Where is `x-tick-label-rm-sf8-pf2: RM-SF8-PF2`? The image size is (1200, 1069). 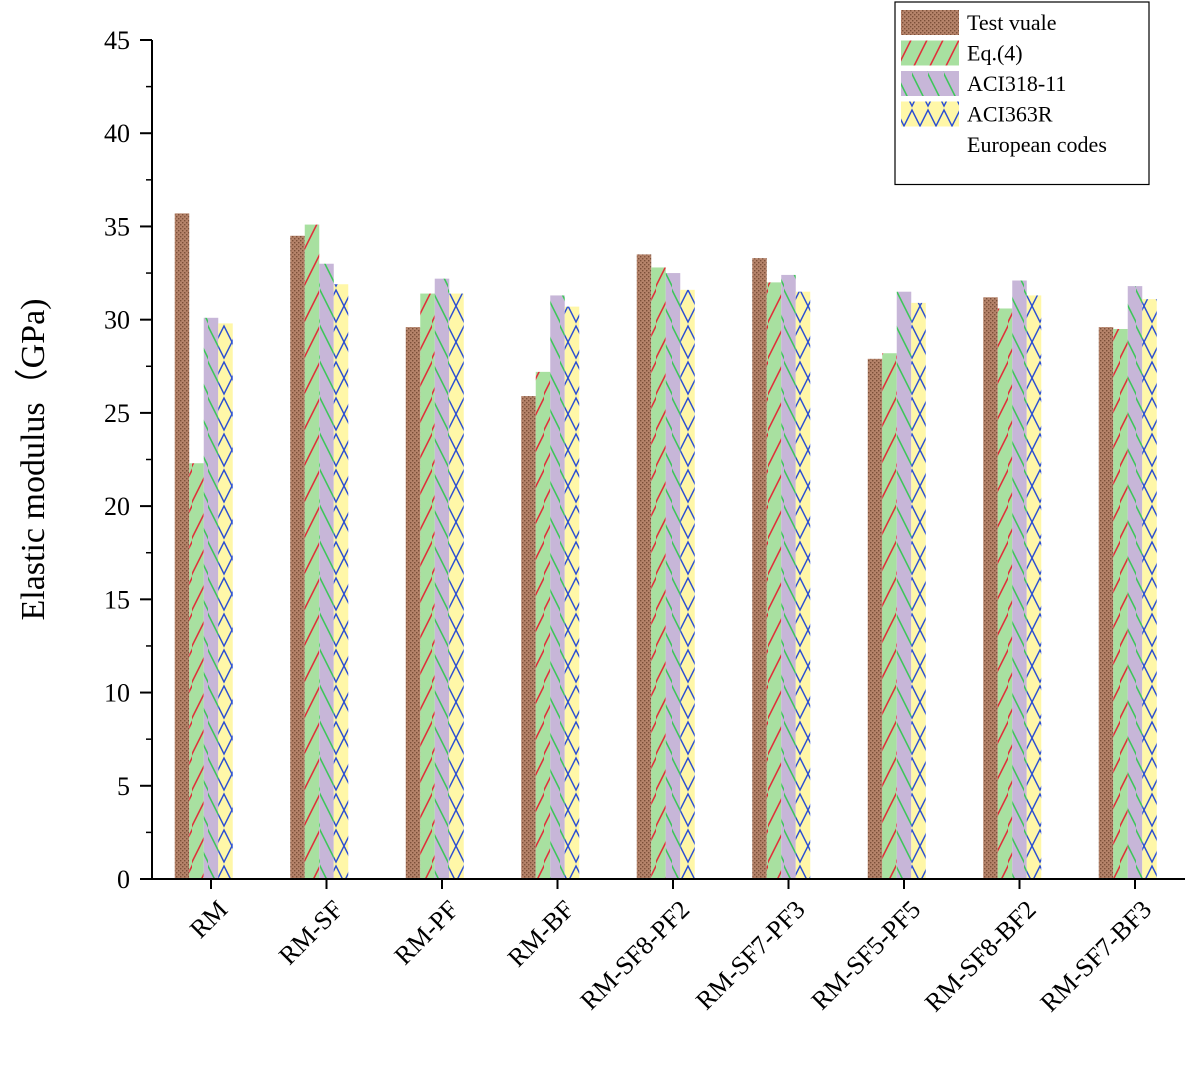
x-tick-label-rm-sf8-pf2: RM-SF8-PF2 is located at coordinates (635, 955).